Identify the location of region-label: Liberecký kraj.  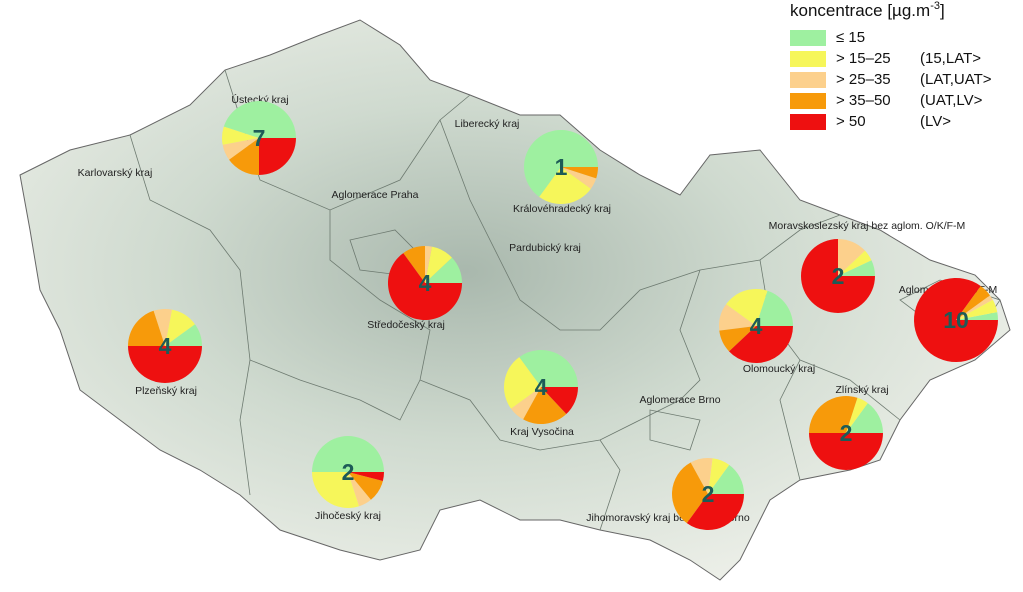
(487, 124).